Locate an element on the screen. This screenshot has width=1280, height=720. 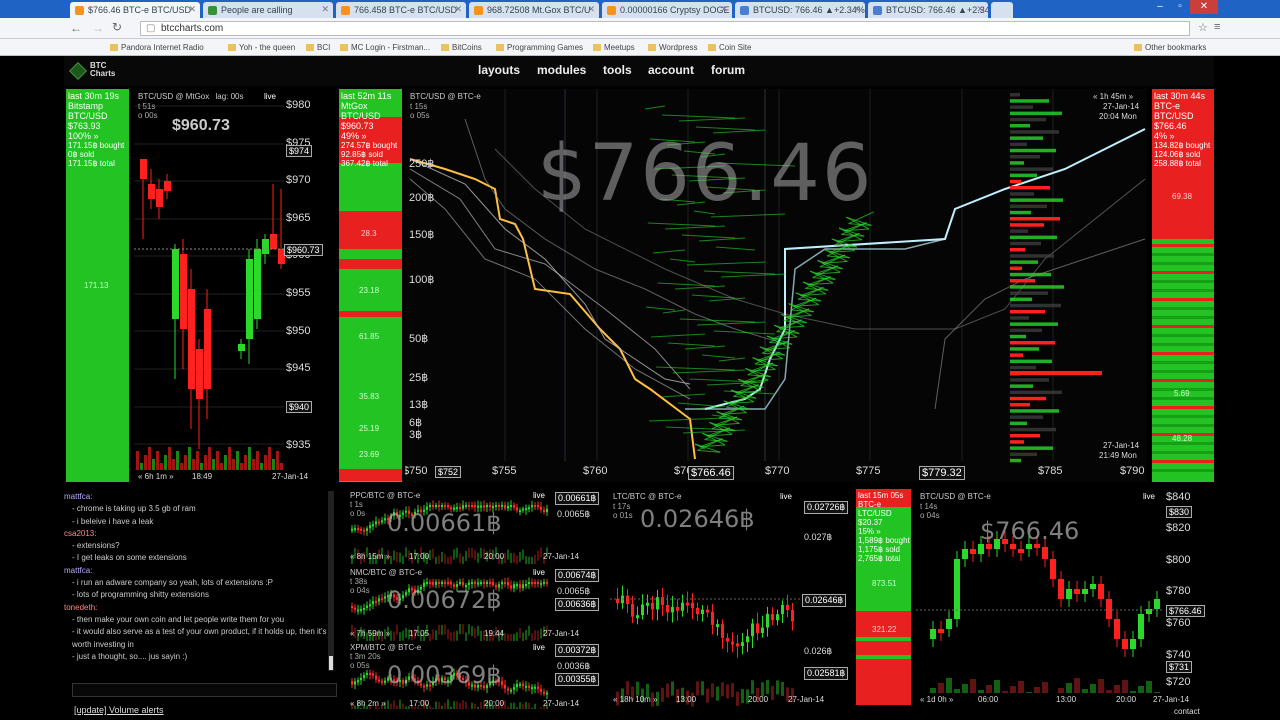
timeframe-selector: « 7h 59m » is located at coordinates (370, 633).